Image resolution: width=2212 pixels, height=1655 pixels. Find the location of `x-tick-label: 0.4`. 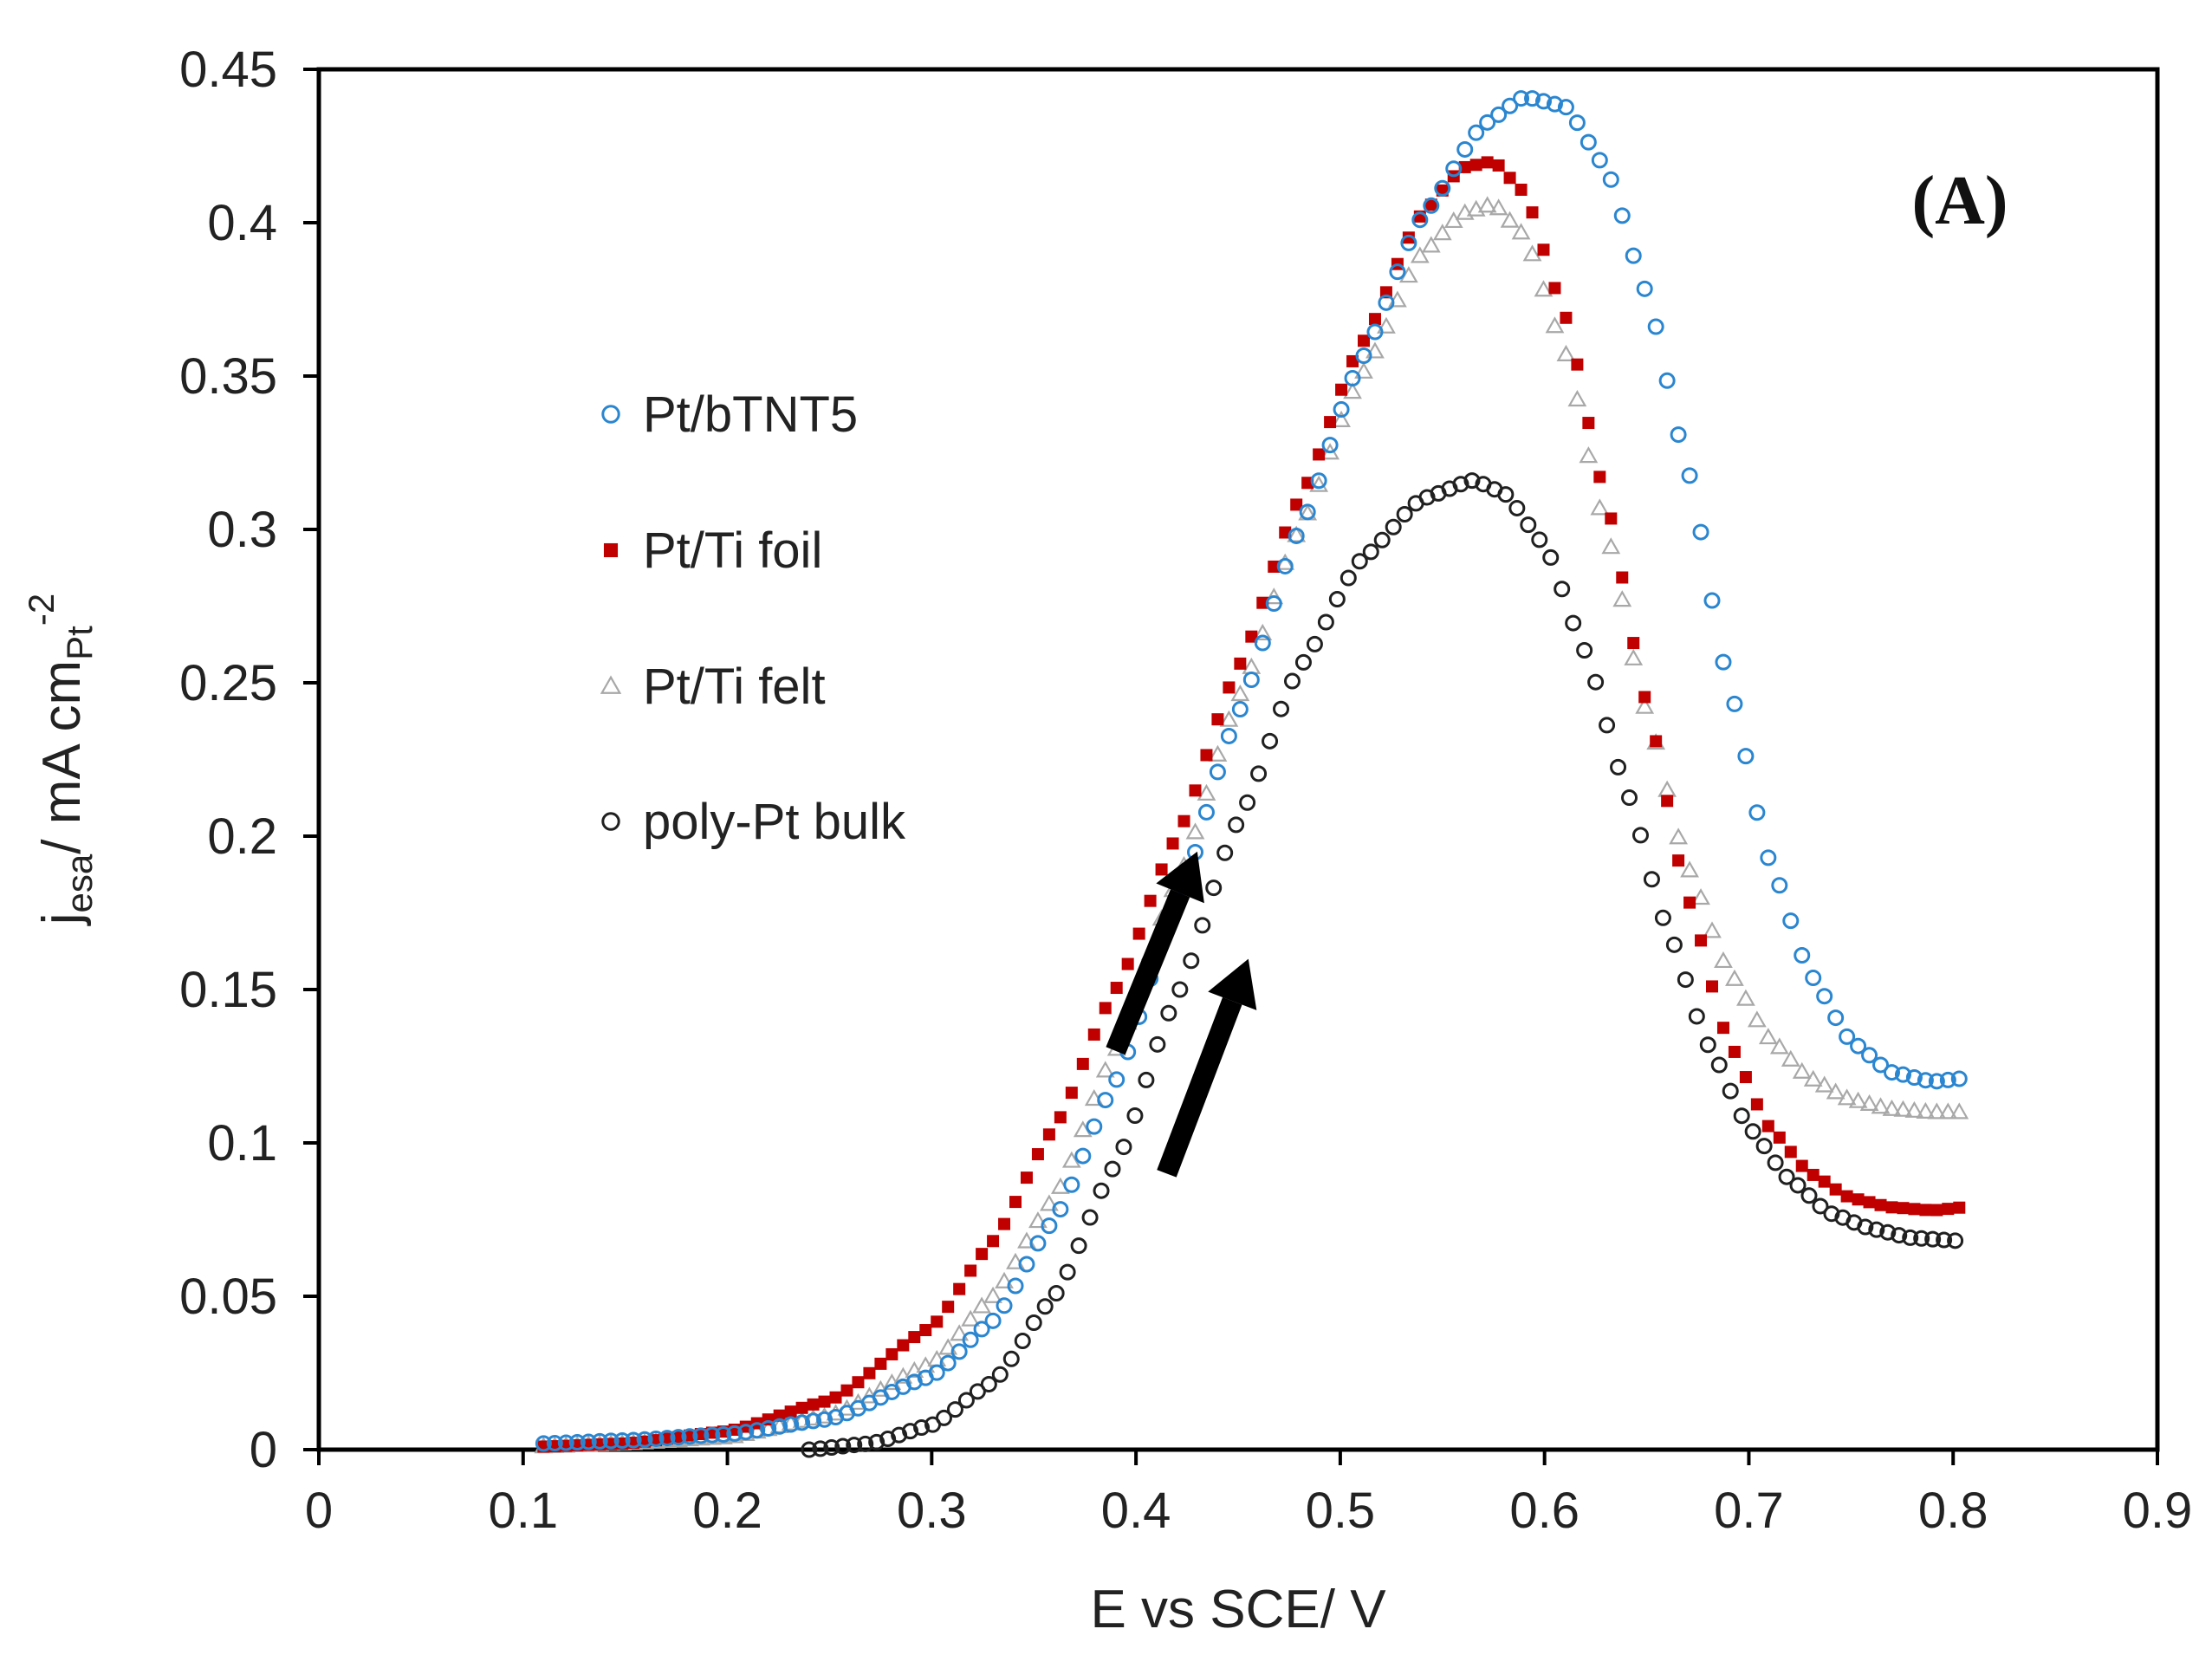

x-tick-label: 0.4 is located at coordinates (1136, 1511).